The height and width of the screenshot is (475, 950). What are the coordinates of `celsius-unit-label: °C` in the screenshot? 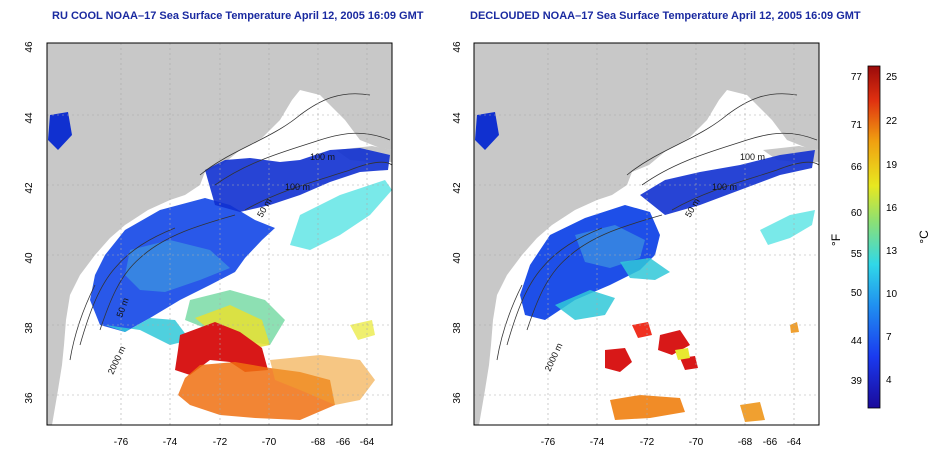 It's located at (924, 237).